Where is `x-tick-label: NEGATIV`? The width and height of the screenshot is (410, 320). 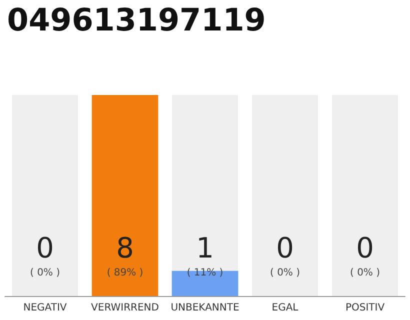 x-tick-label: NEGATIV is located at coordinates (45, 308).